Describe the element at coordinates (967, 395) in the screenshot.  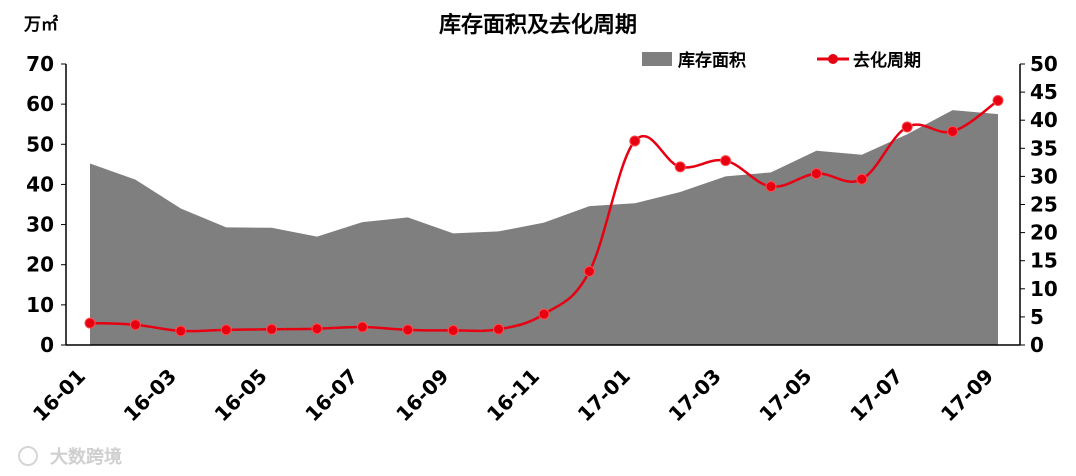
I see `x-tick-label-10: 17-09` at that location.